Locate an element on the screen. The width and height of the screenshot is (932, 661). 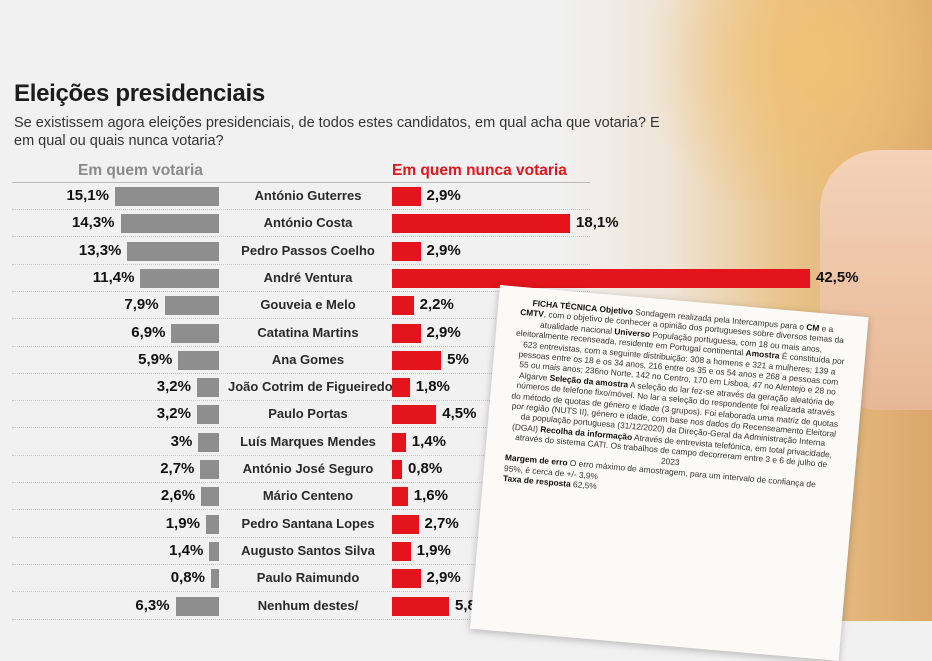
chart-row: 0,8% Paulo Raimundo 2,9% is located at coordinates (466, 579).